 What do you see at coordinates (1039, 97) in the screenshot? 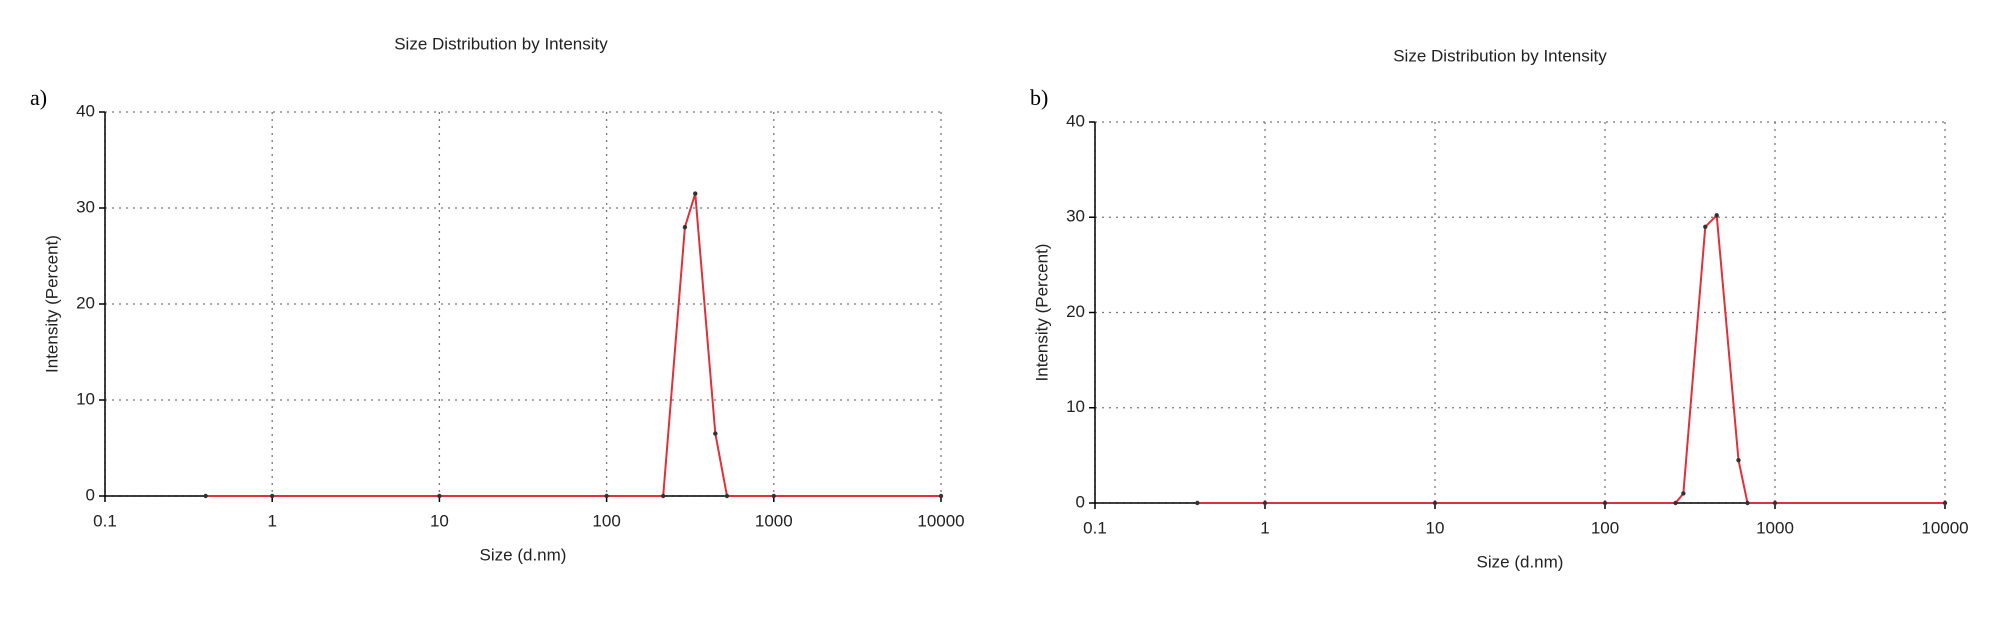
I see `panel-label: b)` at bounding box center [1039, 97].